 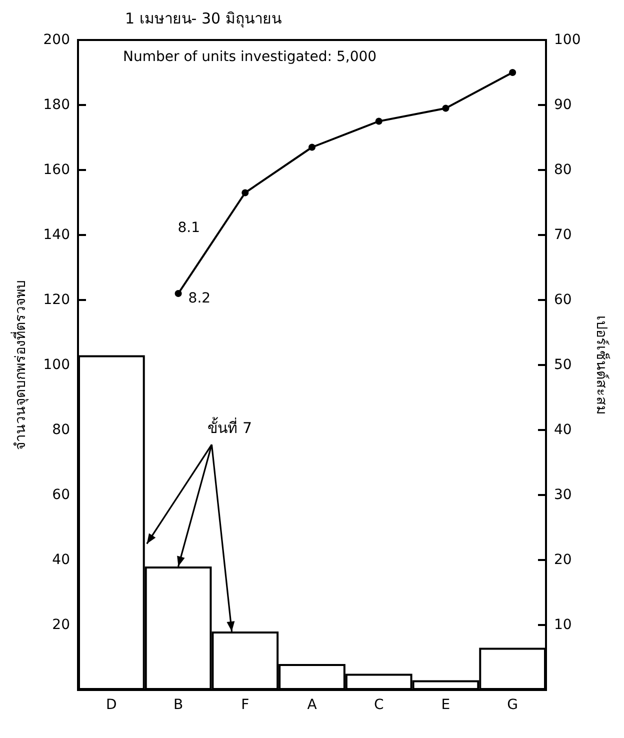 I want to click on y2-tick-label: 90, so click(x=563, y=105).